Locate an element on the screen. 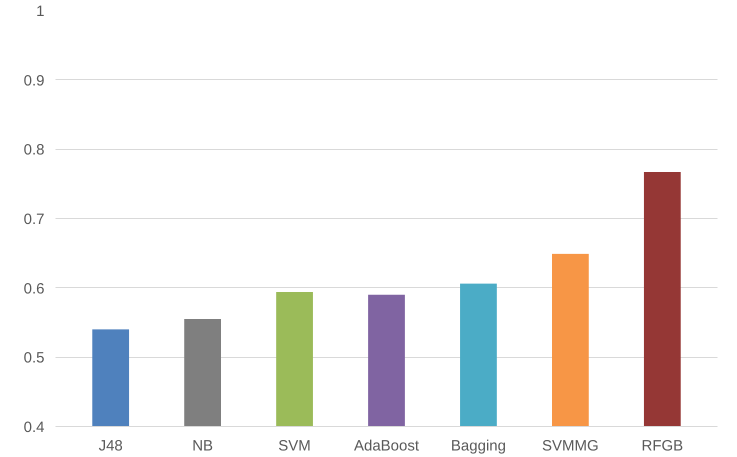 The width and height of the screenshot is (737, 457). y-tick-label: 0.5 is located at coordinates (34, 358).